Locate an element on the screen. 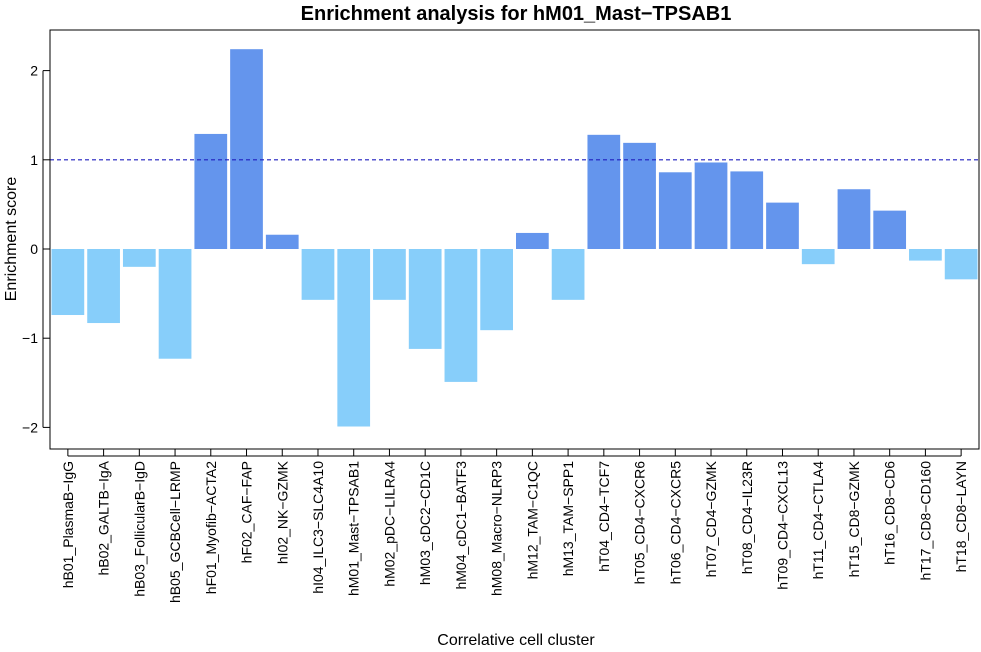 The width and height of the screenshot is (981, 652). y-axis: −2 −1 0 1 2 is located at coordinates (36, 249).